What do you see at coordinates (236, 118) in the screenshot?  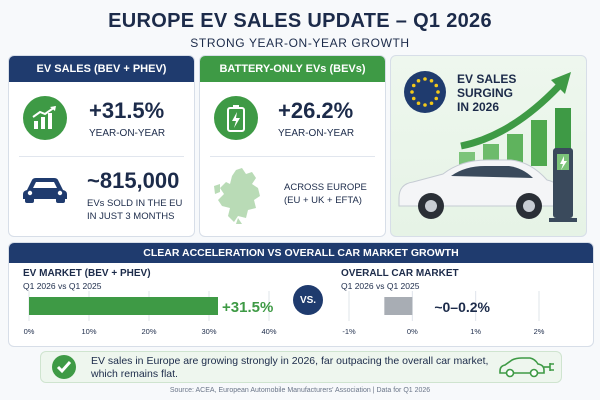 I see `battery-icon` at bounding box center [236, 118].